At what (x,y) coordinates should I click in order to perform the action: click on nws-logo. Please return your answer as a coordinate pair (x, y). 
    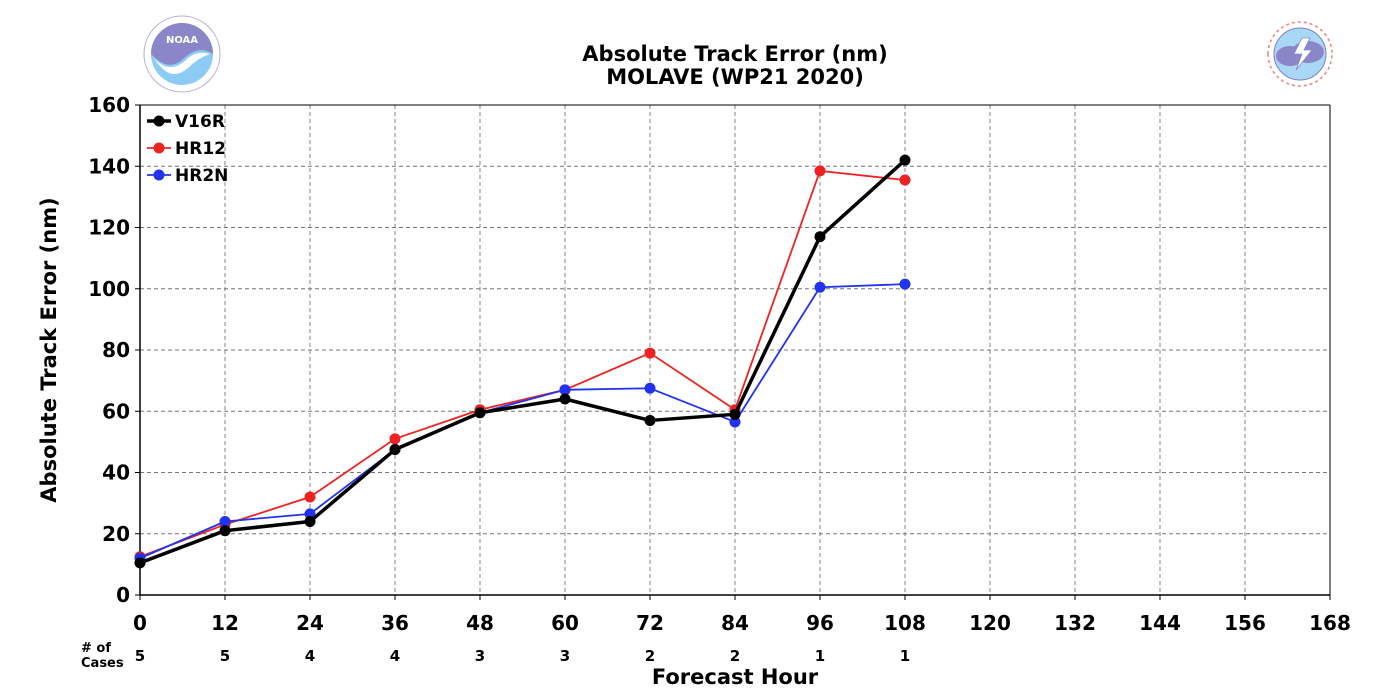
    Looking at the image, I should click on (1300, 54).